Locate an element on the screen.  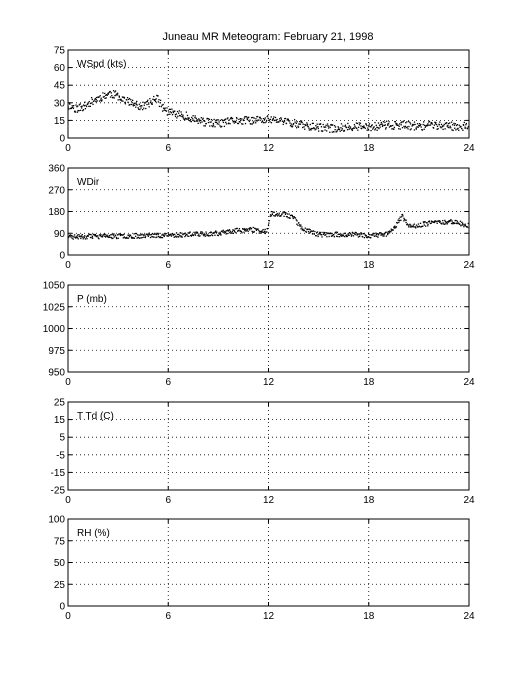
panel-1-label: WSpd (kts) is located at coordinates (101, 64).